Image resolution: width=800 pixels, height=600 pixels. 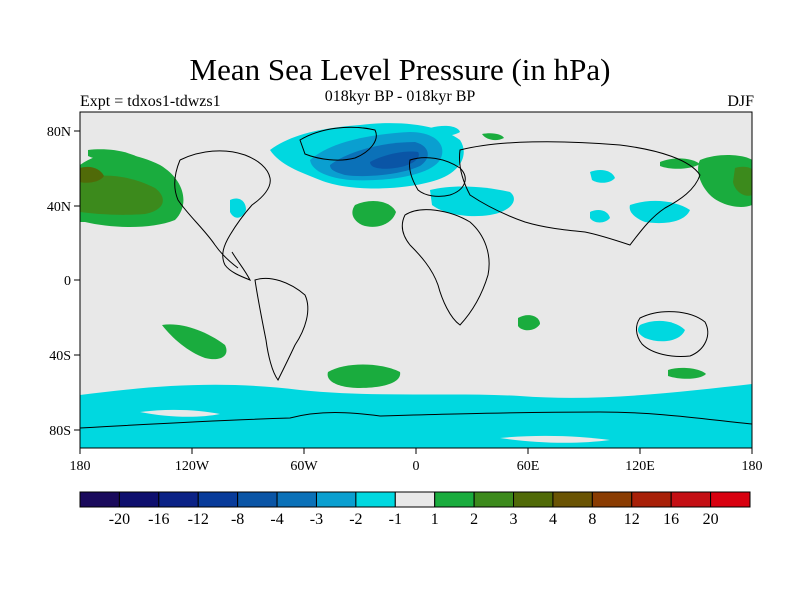 What do you see at coordinates (437, 177) in the screenshot?
I see `coast-europe` at bounding box center [437, 177].